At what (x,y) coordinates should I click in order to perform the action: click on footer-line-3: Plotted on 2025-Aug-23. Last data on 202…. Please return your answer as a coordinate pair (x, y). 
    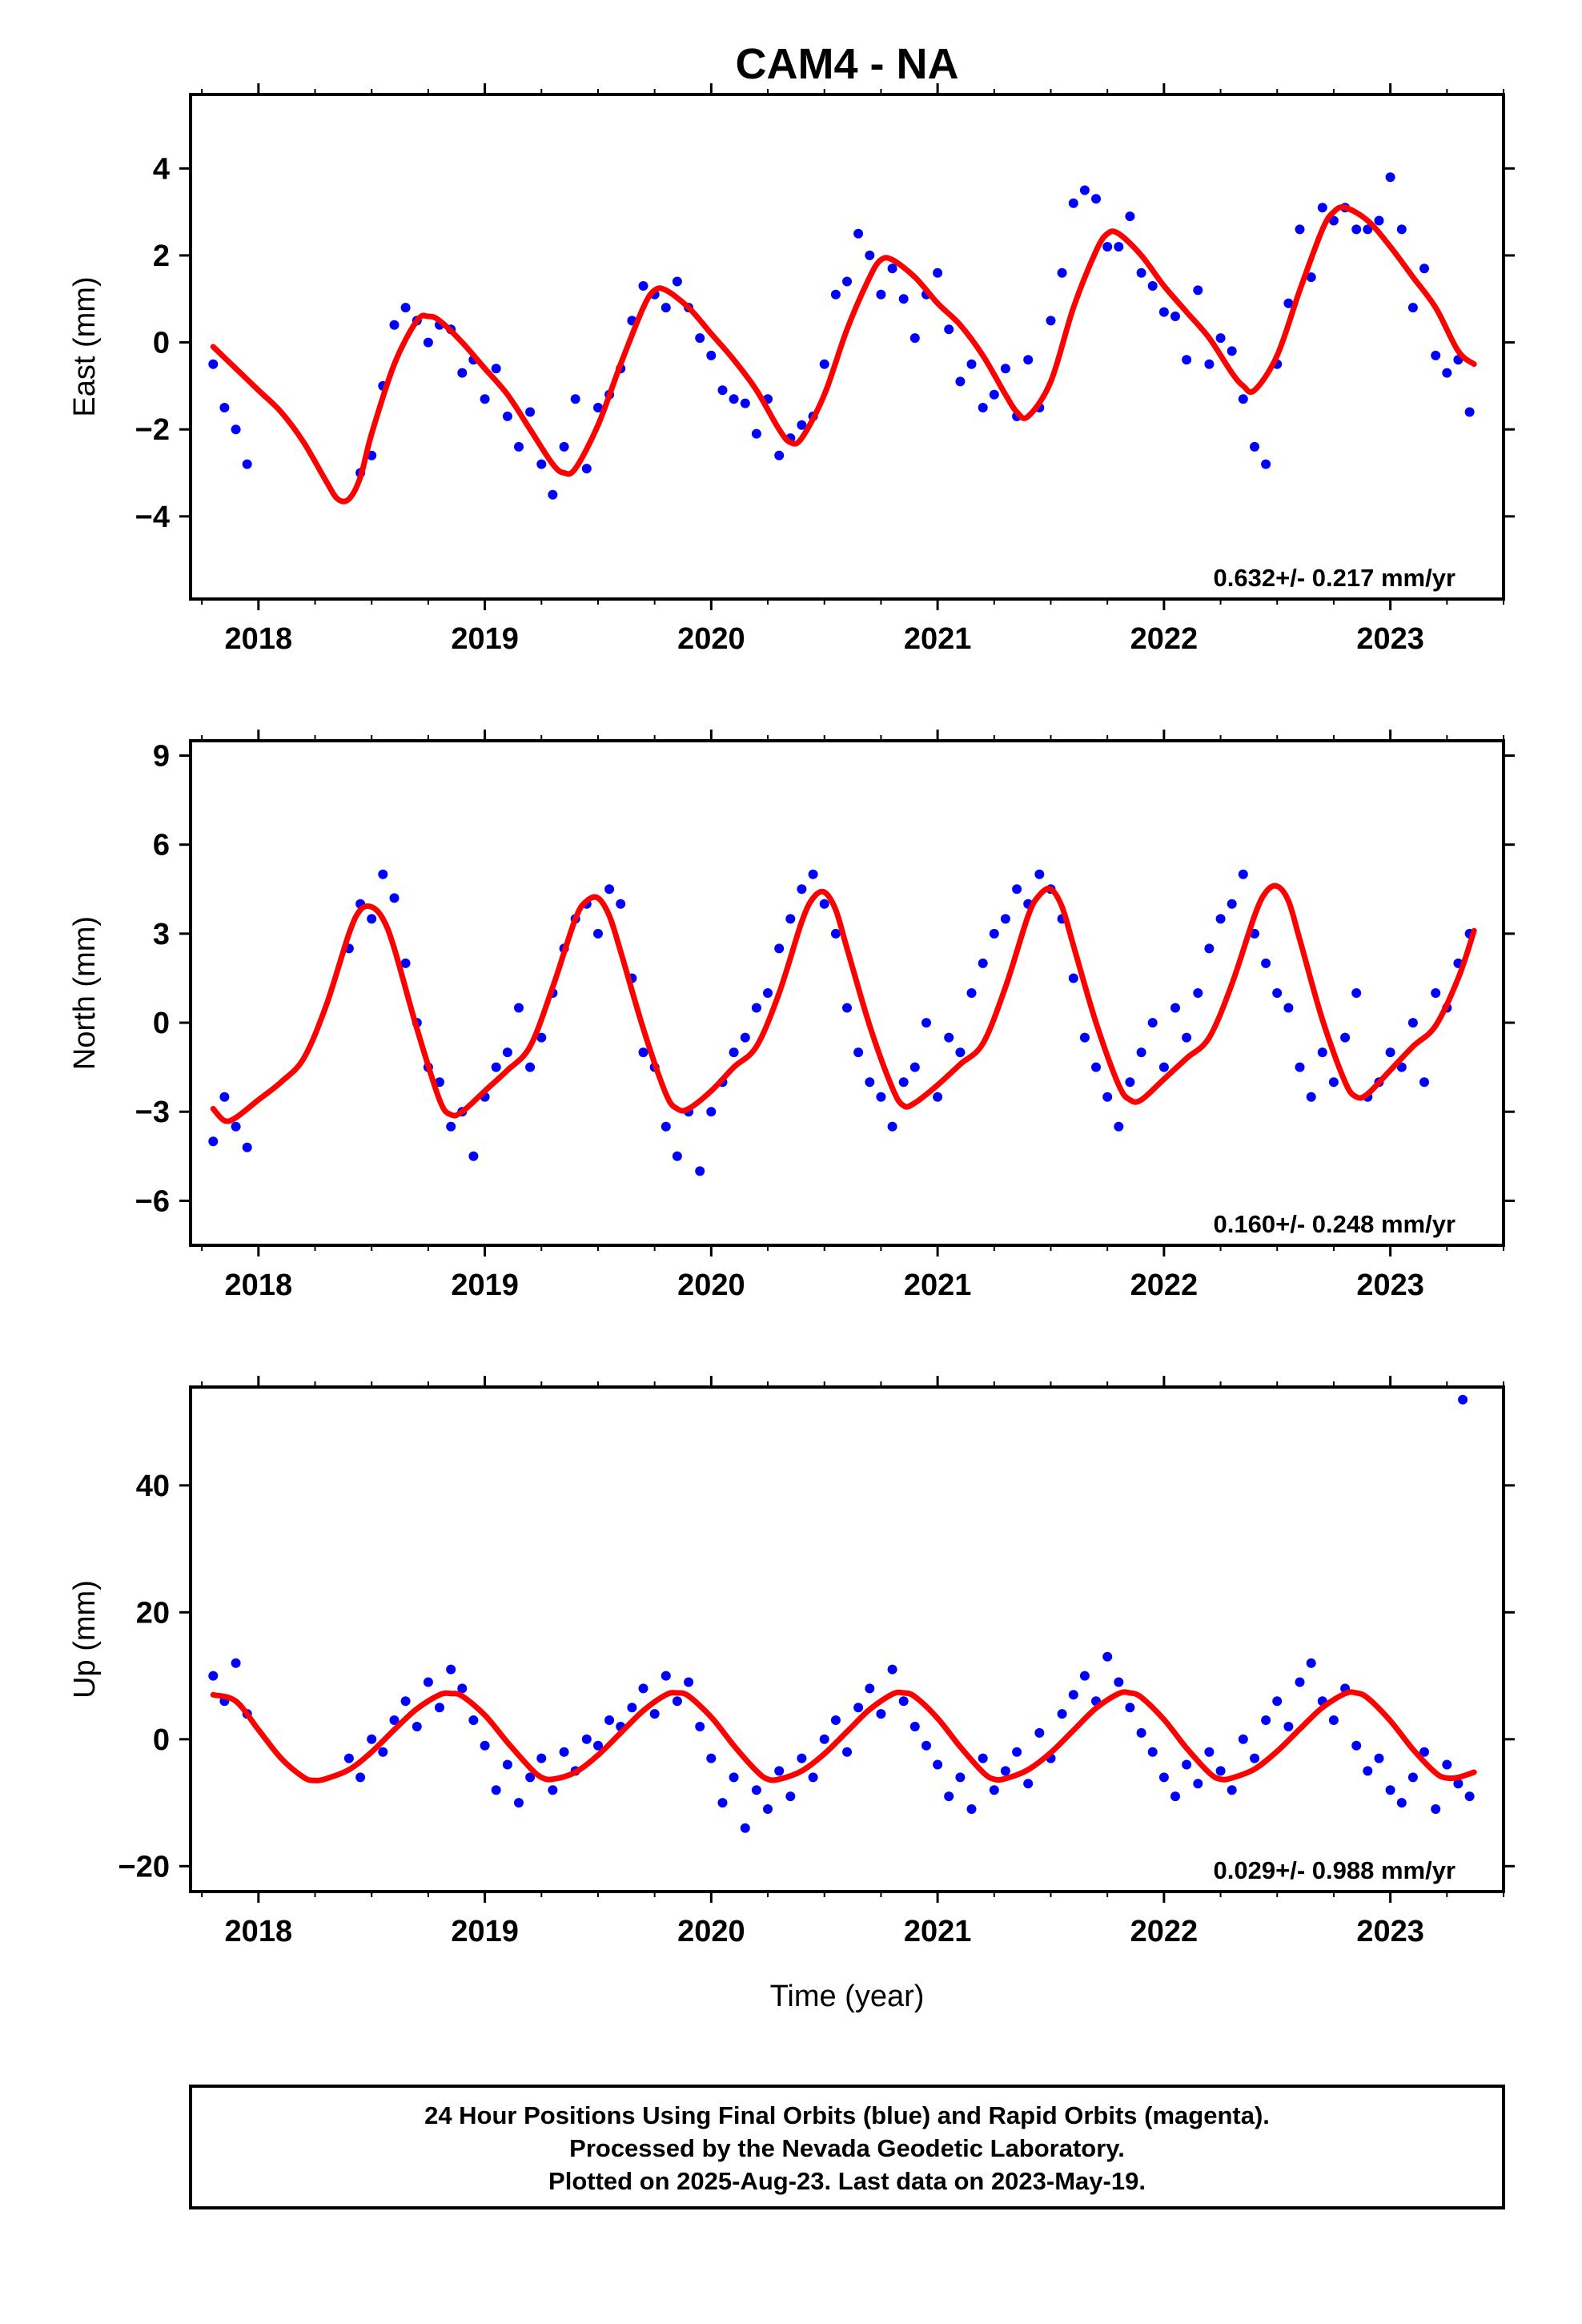
    Looking at the image, I should click on (847, 2181).